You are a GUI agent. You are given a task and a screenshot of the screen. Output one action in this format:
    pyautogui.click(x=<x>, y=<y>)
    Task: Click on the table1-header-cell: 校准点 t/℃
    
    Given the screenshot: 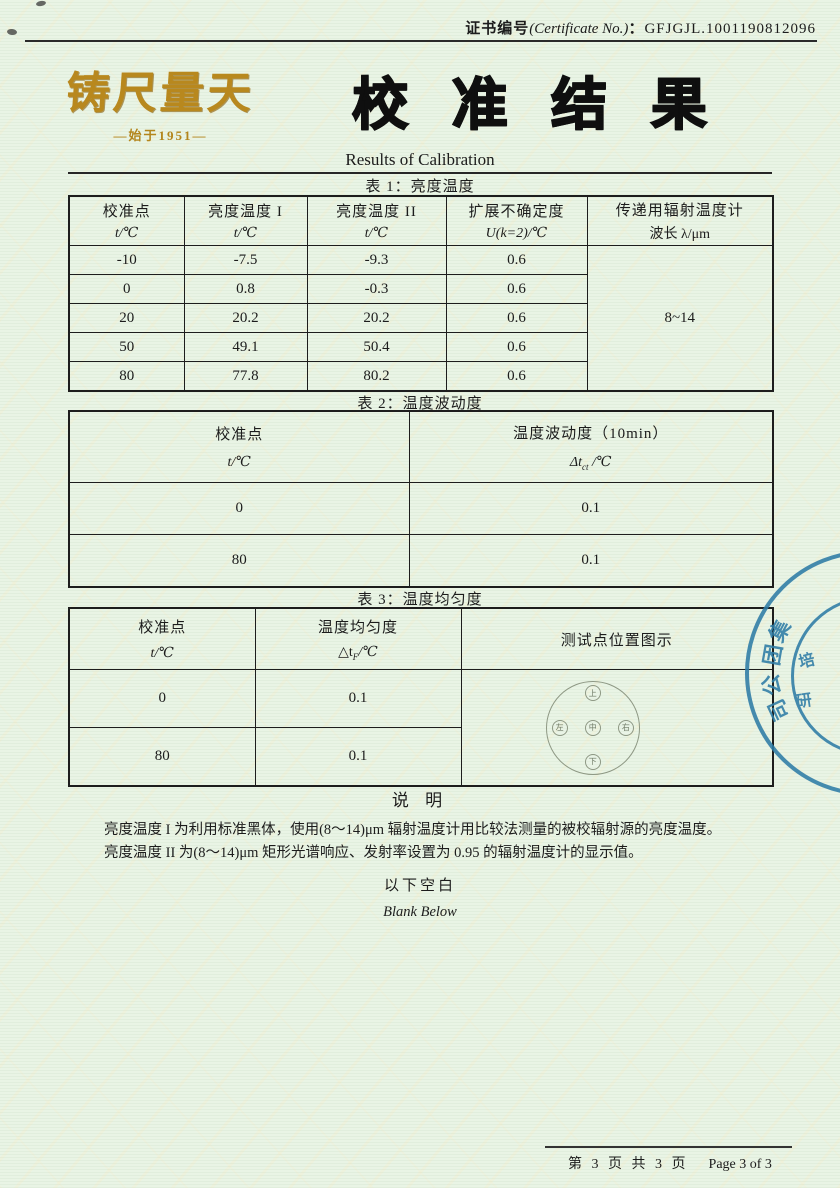 What is the action you would take?
    pyautogui.click(x=126, y=220)
    